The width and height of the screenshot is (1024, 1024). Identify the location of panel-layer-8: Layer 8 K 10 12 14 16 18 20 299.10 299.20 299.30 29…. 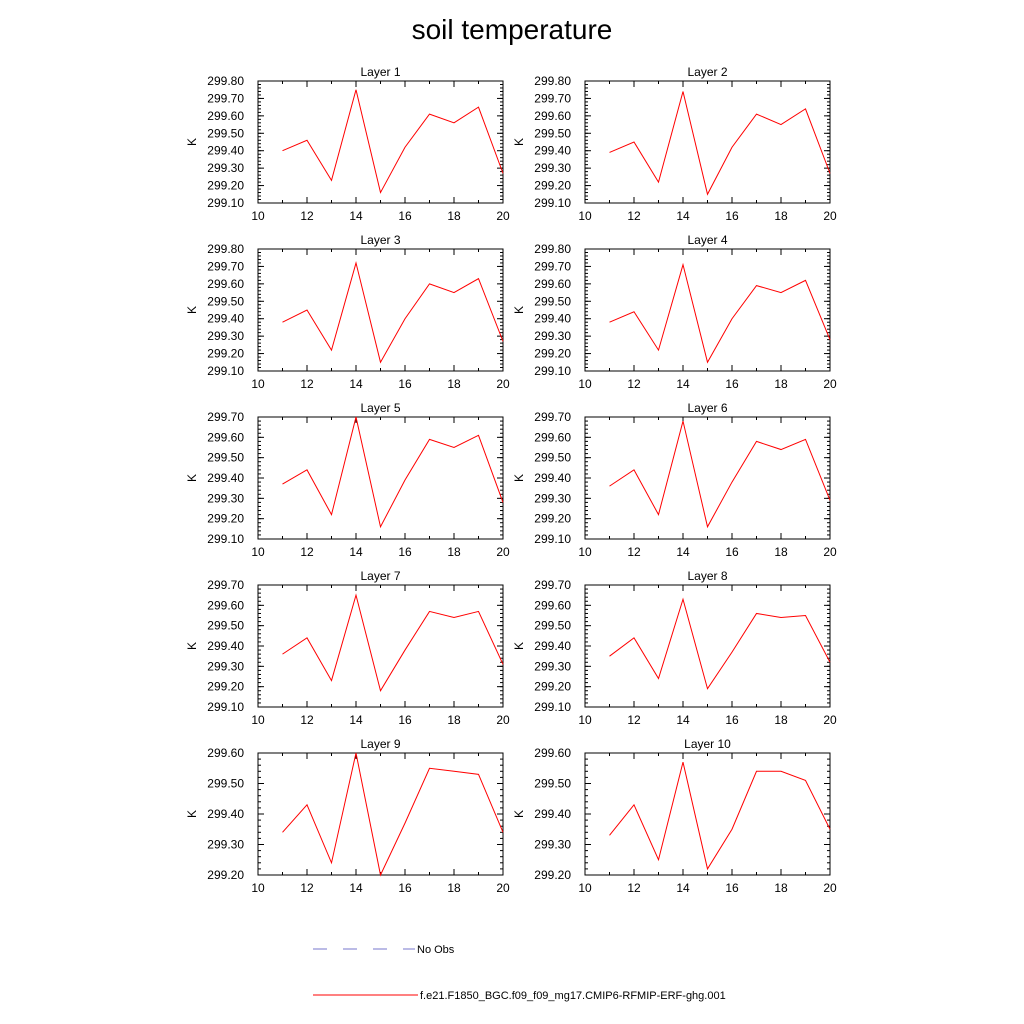
(674, 648).